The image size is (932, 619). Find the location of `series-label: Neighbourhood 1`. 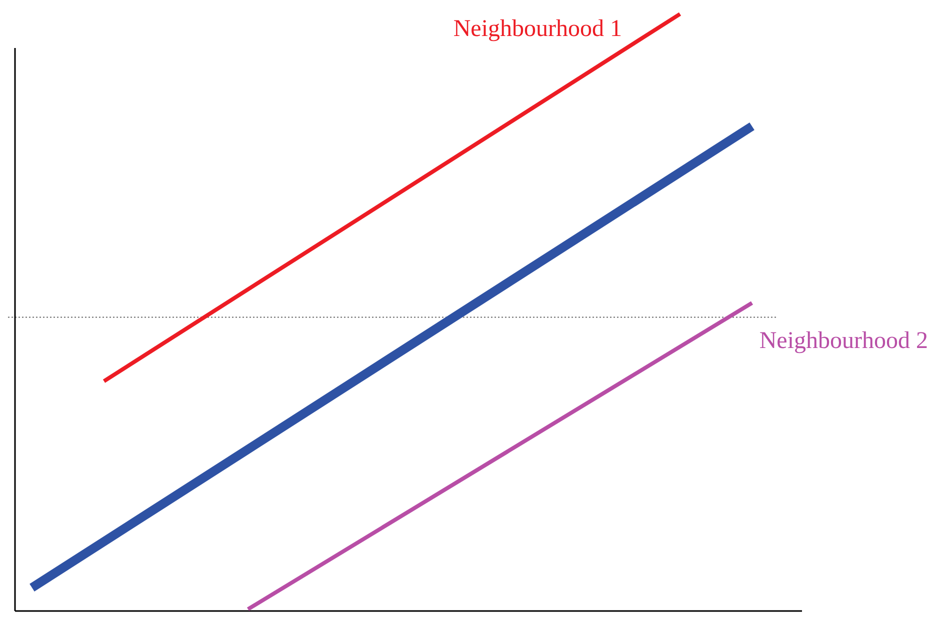

series-label: Neighbourhood 1 is located at coordinates (537, 29).